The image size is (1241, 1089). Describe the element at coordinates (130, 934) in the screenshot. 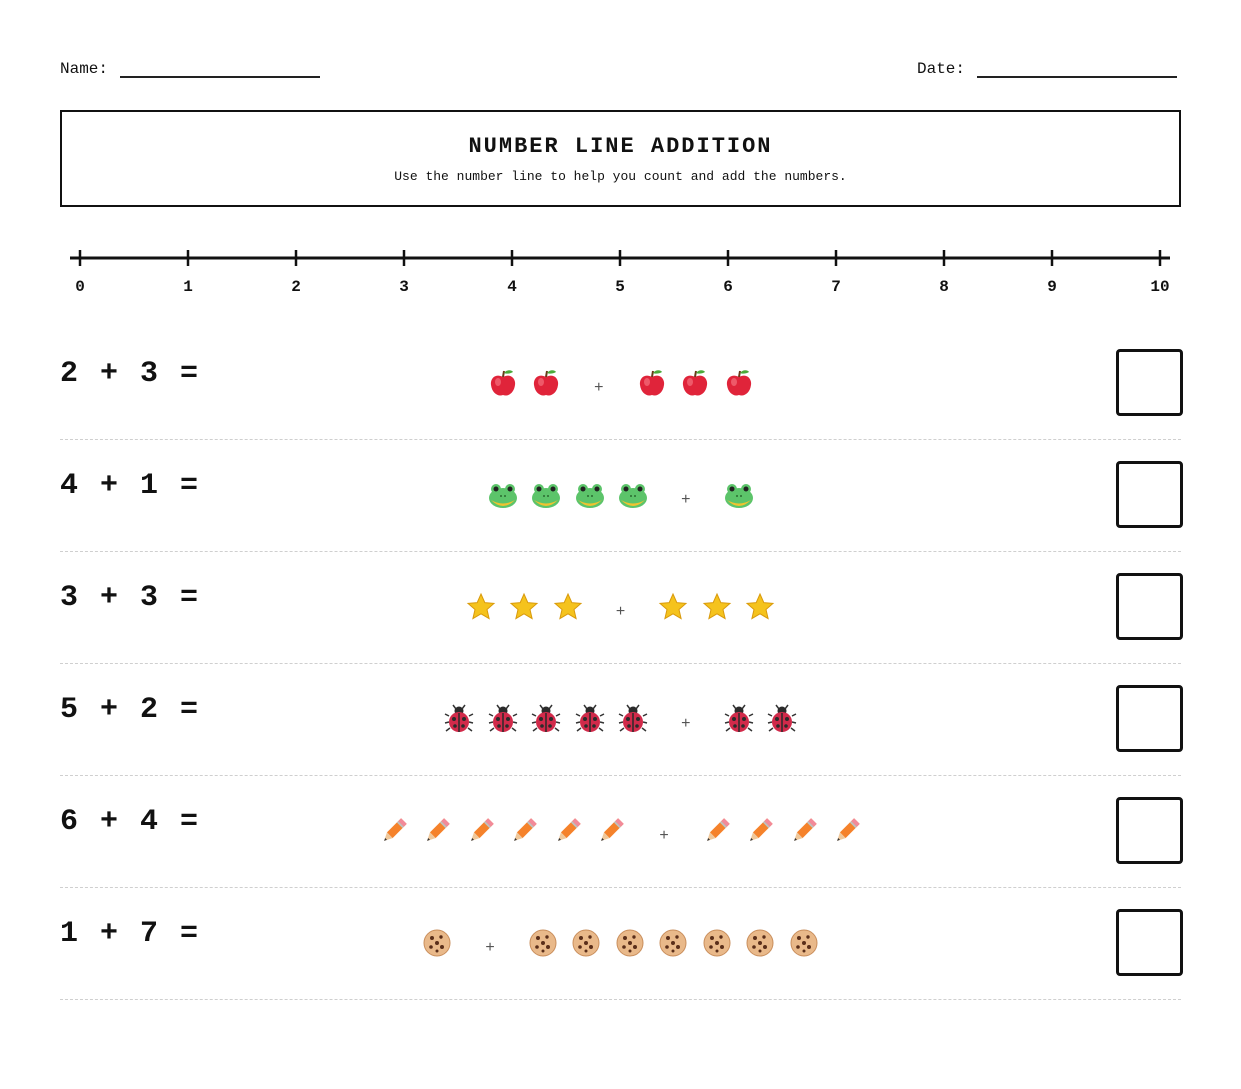

I see `equation: 1 + 7 =` at that location.